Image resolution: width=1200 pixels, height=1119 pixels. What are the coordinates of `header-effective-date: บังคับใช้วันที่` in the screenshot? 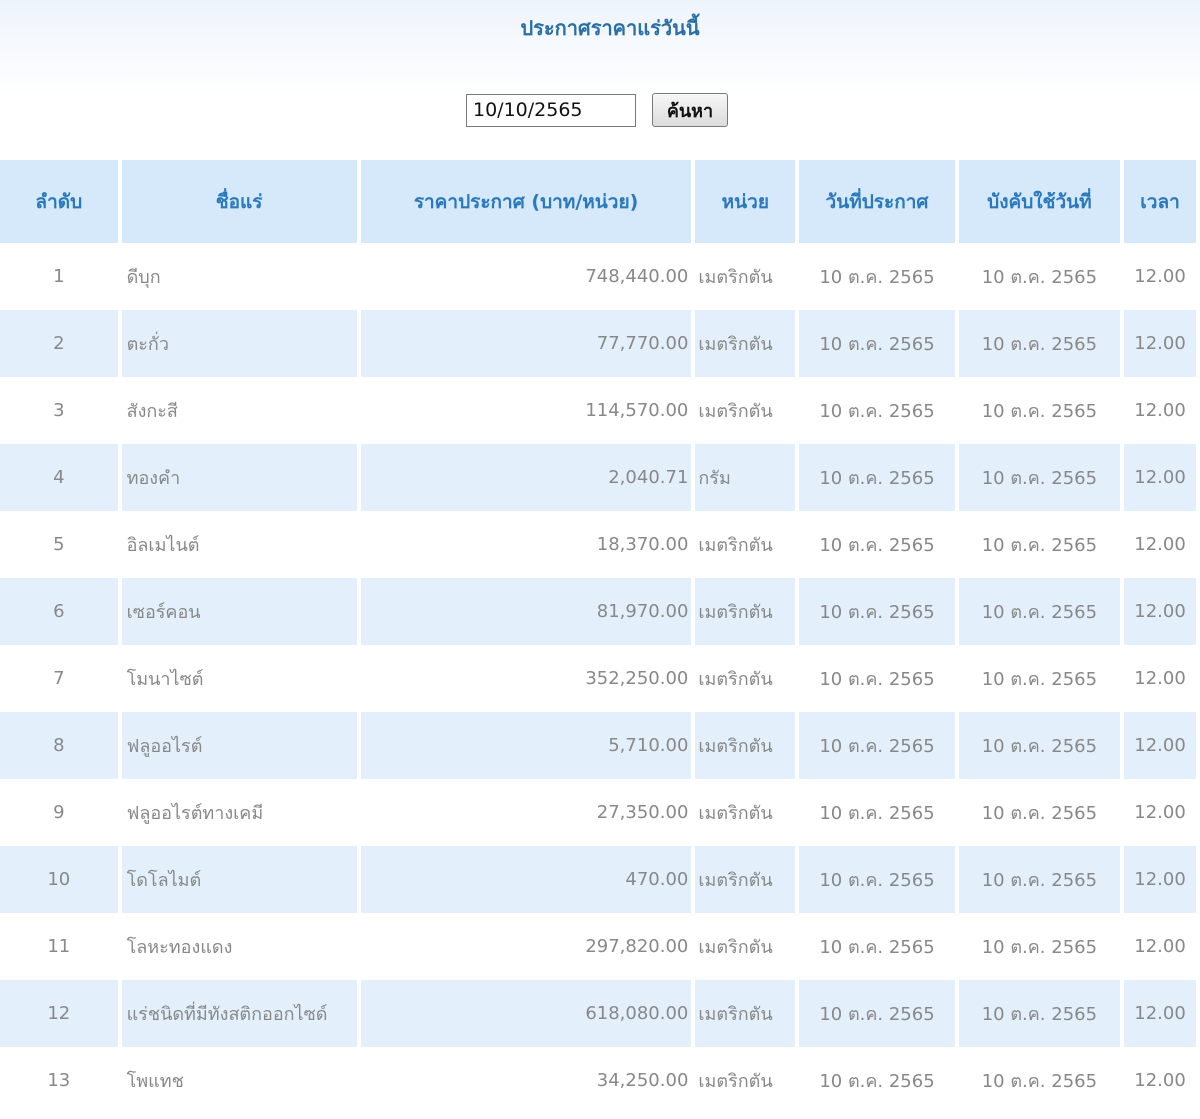 It's located at (1039, 201).